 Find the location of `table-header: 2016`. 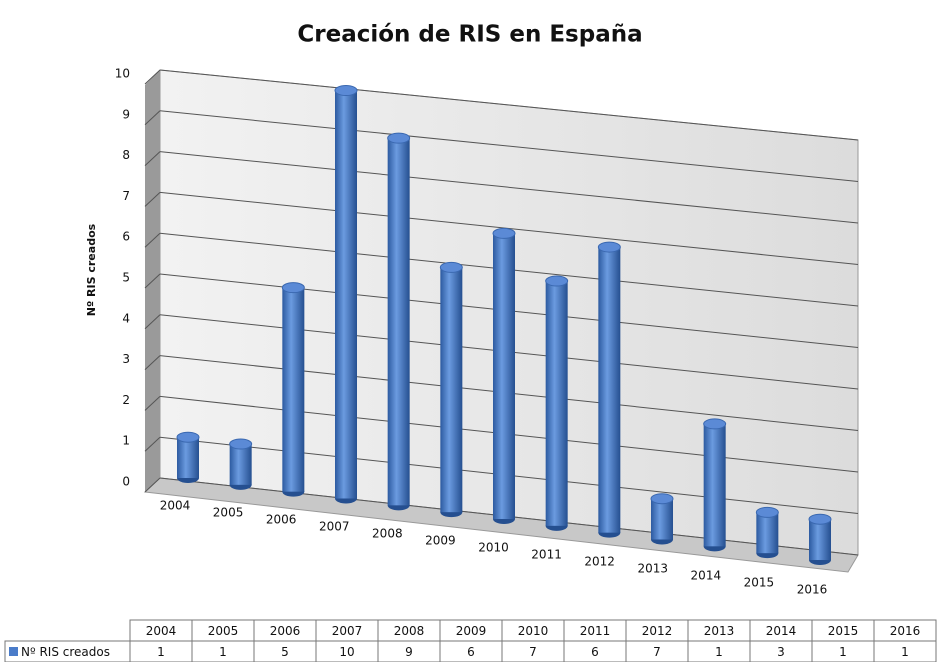

table-header: 2016 is located at coordinates (905, 631).